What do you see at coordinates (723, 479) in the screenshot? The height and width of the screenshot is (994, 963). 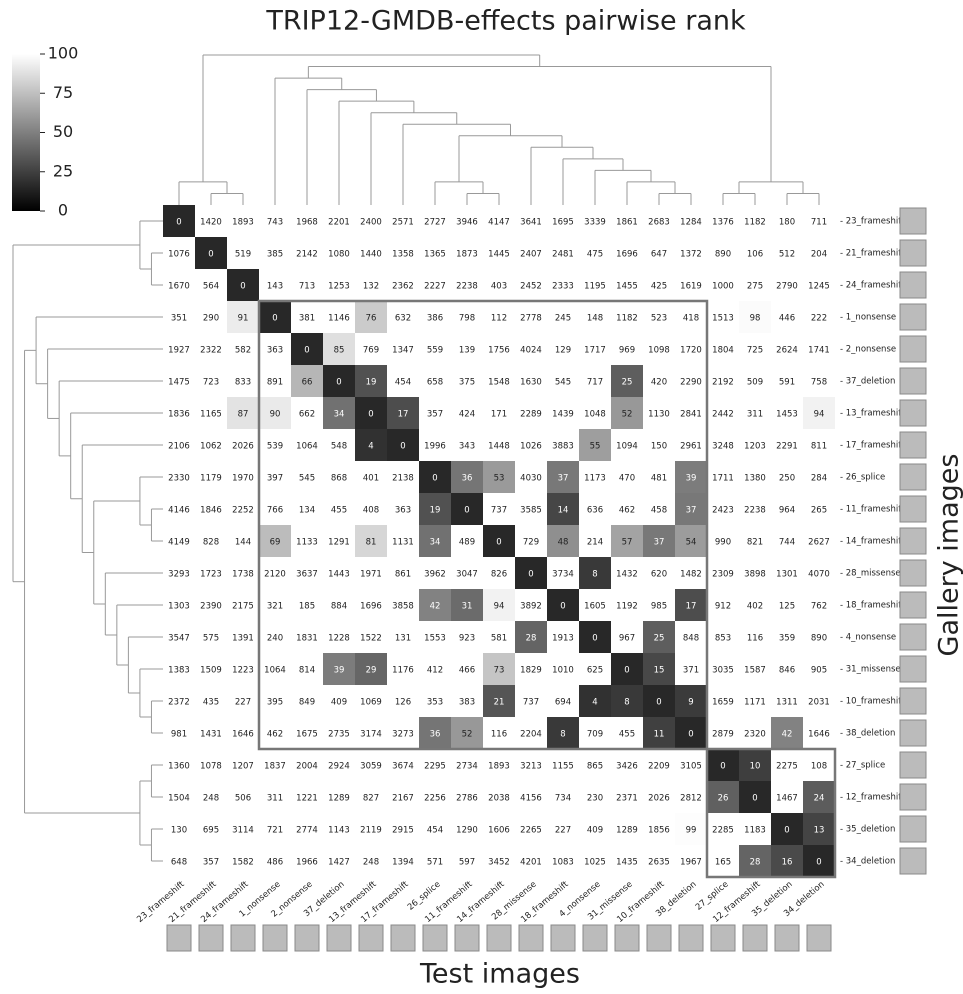 I see `cell-value: 1711` at bounding box center [723, 479].